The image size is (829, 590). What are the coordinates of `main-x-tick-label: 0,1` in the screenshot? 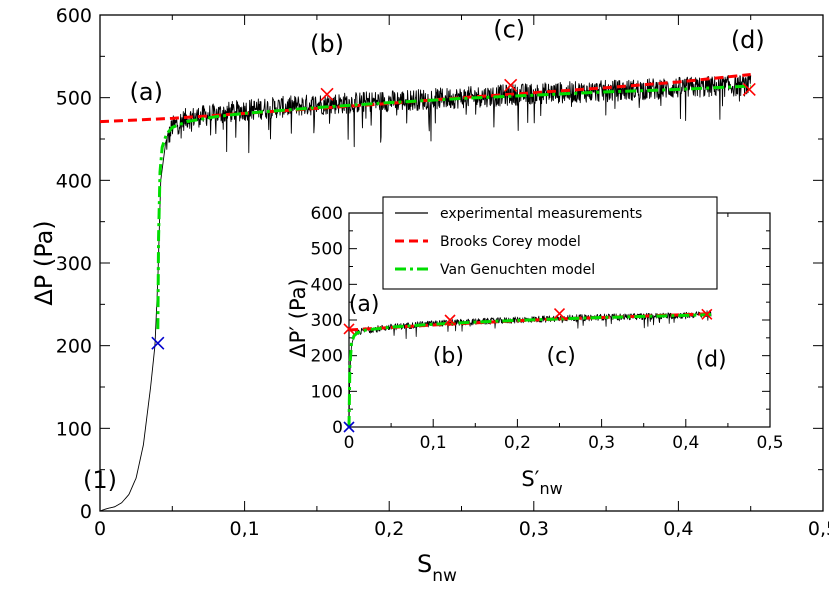 It's located at (244, 529).